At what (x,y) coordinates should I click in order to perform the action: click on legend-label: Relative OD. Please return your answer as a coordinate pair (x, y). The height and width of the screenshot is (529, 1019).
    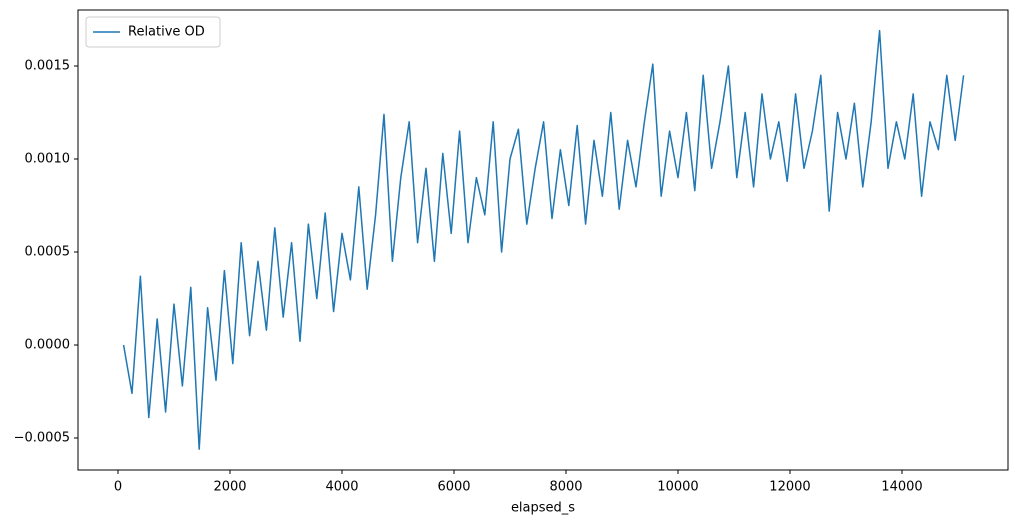
    Looking at the image, I should click on (166, 32).